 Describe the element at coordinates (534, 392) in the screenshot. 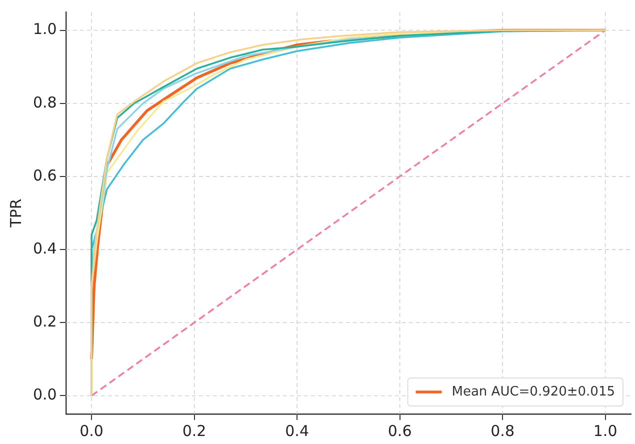

I see `legend-label: Mean AUC=0.920±0.015` at that location.